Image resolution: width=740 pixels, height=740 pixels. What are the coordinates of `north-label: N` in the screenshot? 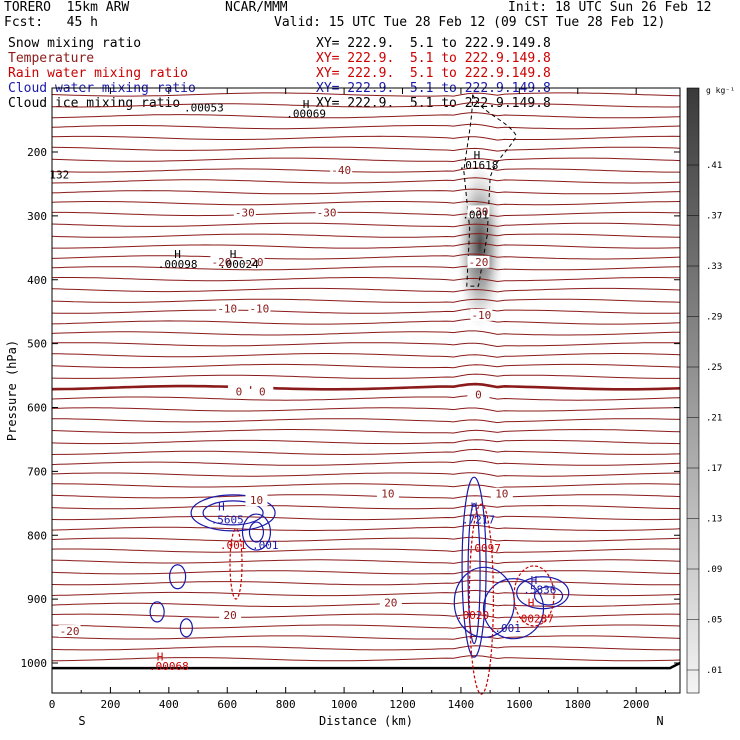 It's located at (659, 721).